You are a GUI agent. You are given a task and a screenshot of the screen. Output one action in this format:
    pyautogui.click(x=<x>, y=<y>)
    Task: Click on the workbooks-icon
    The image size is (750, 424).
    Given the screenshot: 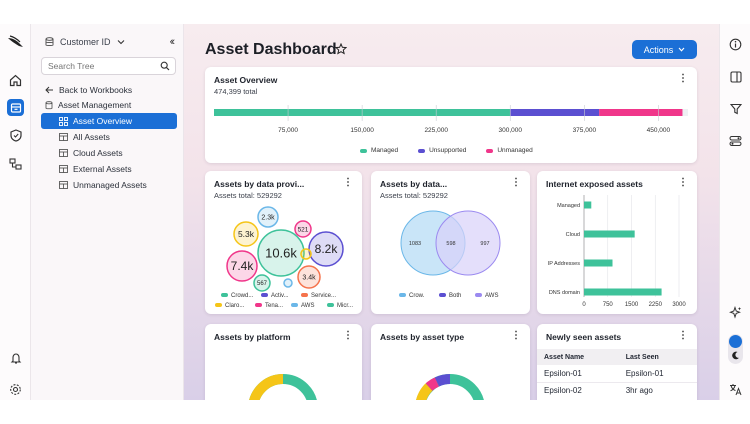 What is the action you would take?
    pyautogui.click(x=15, y=107)
    